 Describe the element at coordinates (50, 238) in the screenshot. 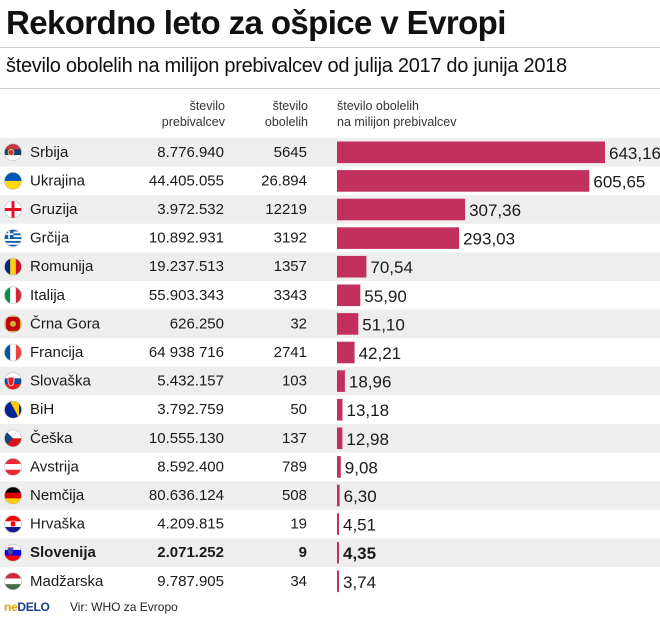

I see `country-label: Grčija` at that location.